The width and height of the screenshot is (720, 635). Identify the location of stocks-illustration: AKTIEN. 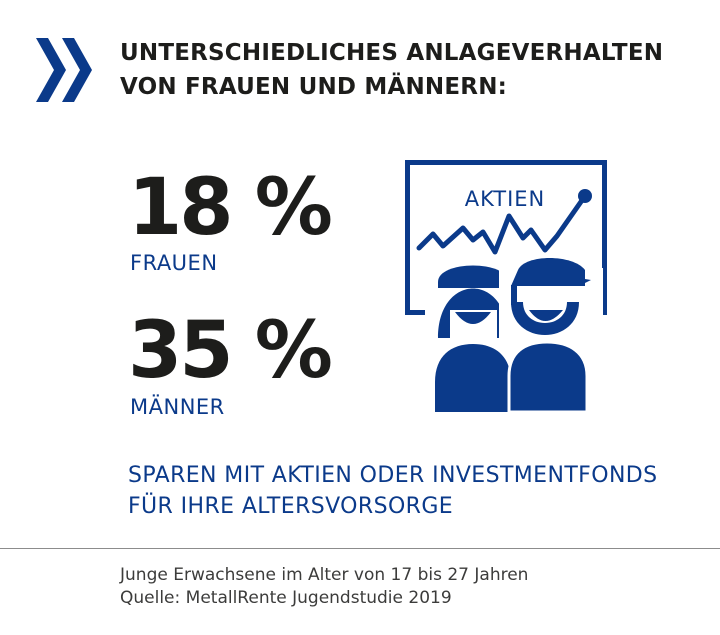
(506, 286).